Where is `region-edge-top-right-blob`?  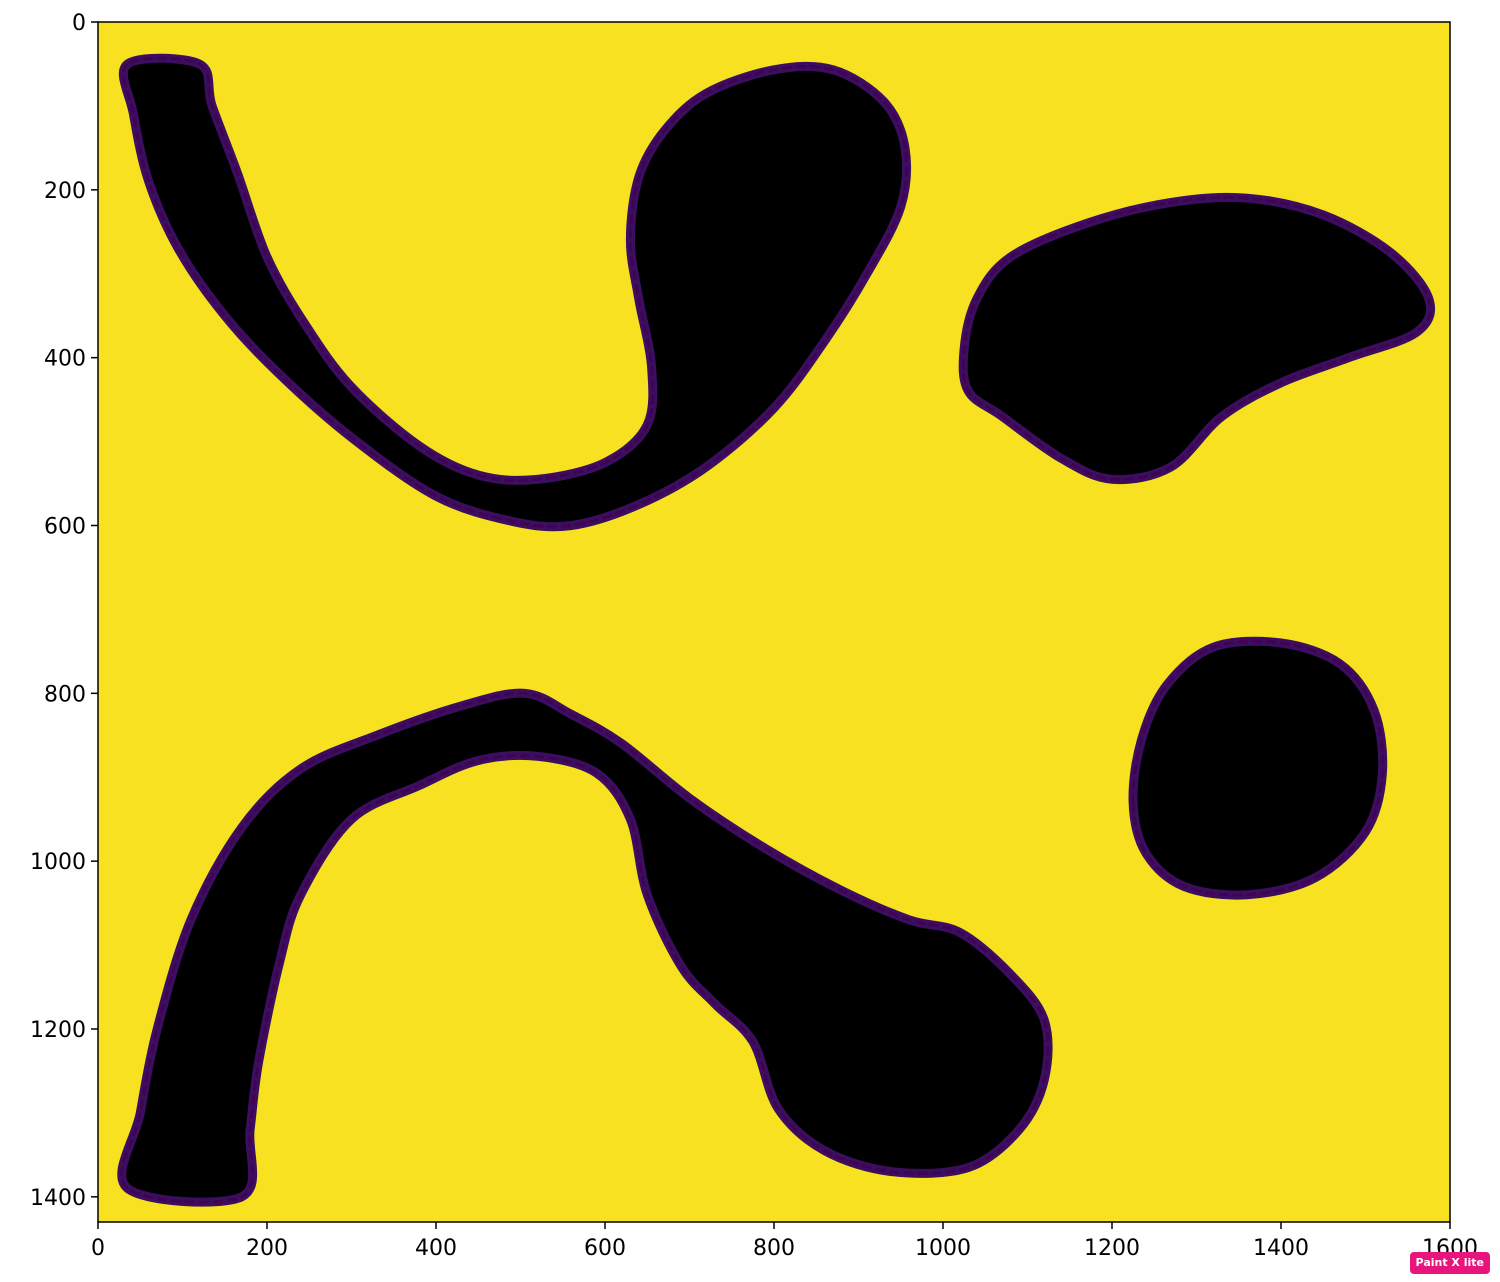 region-edge-top-right-blob is located at coordinates (1197, 338).